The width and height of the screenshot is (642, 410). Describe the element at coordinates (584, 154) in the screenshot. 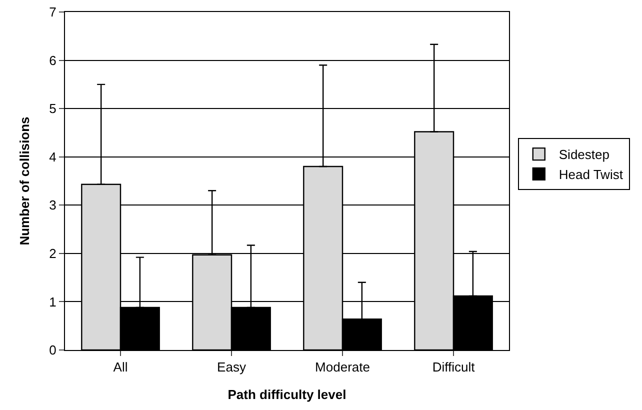

I see `legend-label: Sidestep` at that location.